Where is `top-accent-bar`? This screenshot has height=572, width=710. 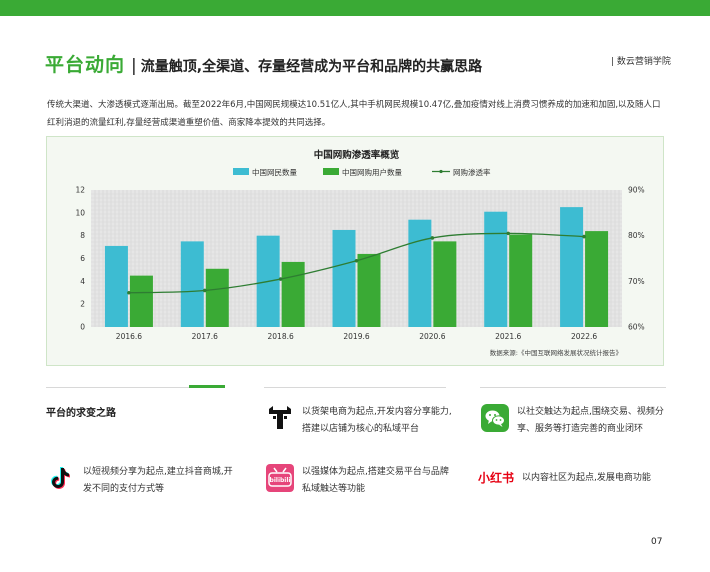 top-accent-bar is located at coordinates (355, 8).